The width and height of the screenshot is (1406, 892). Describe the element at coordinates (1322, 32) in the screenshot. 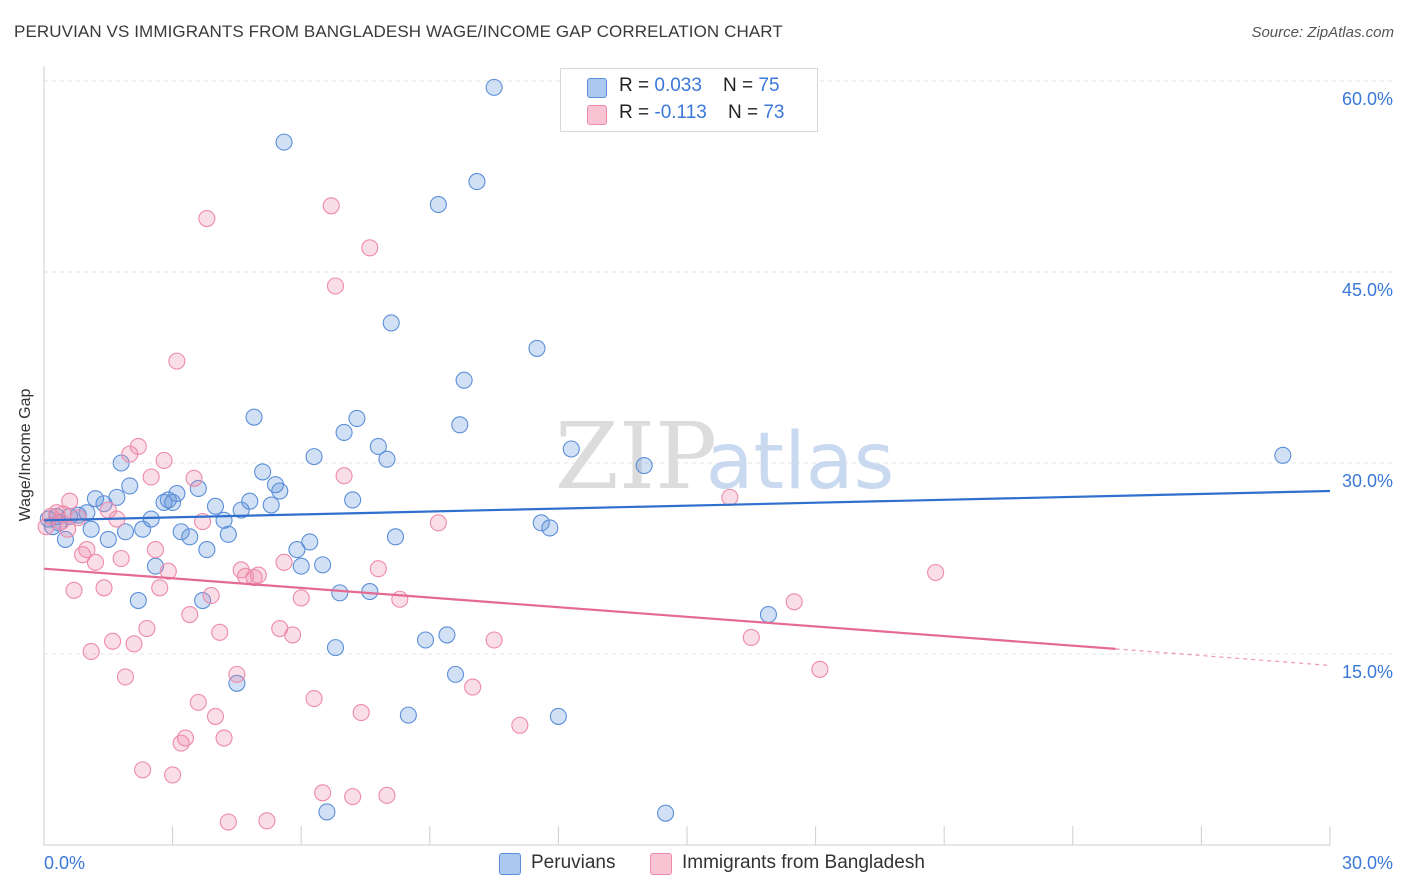

I see `source-label: Source: ZipAtlas.com` at that location.